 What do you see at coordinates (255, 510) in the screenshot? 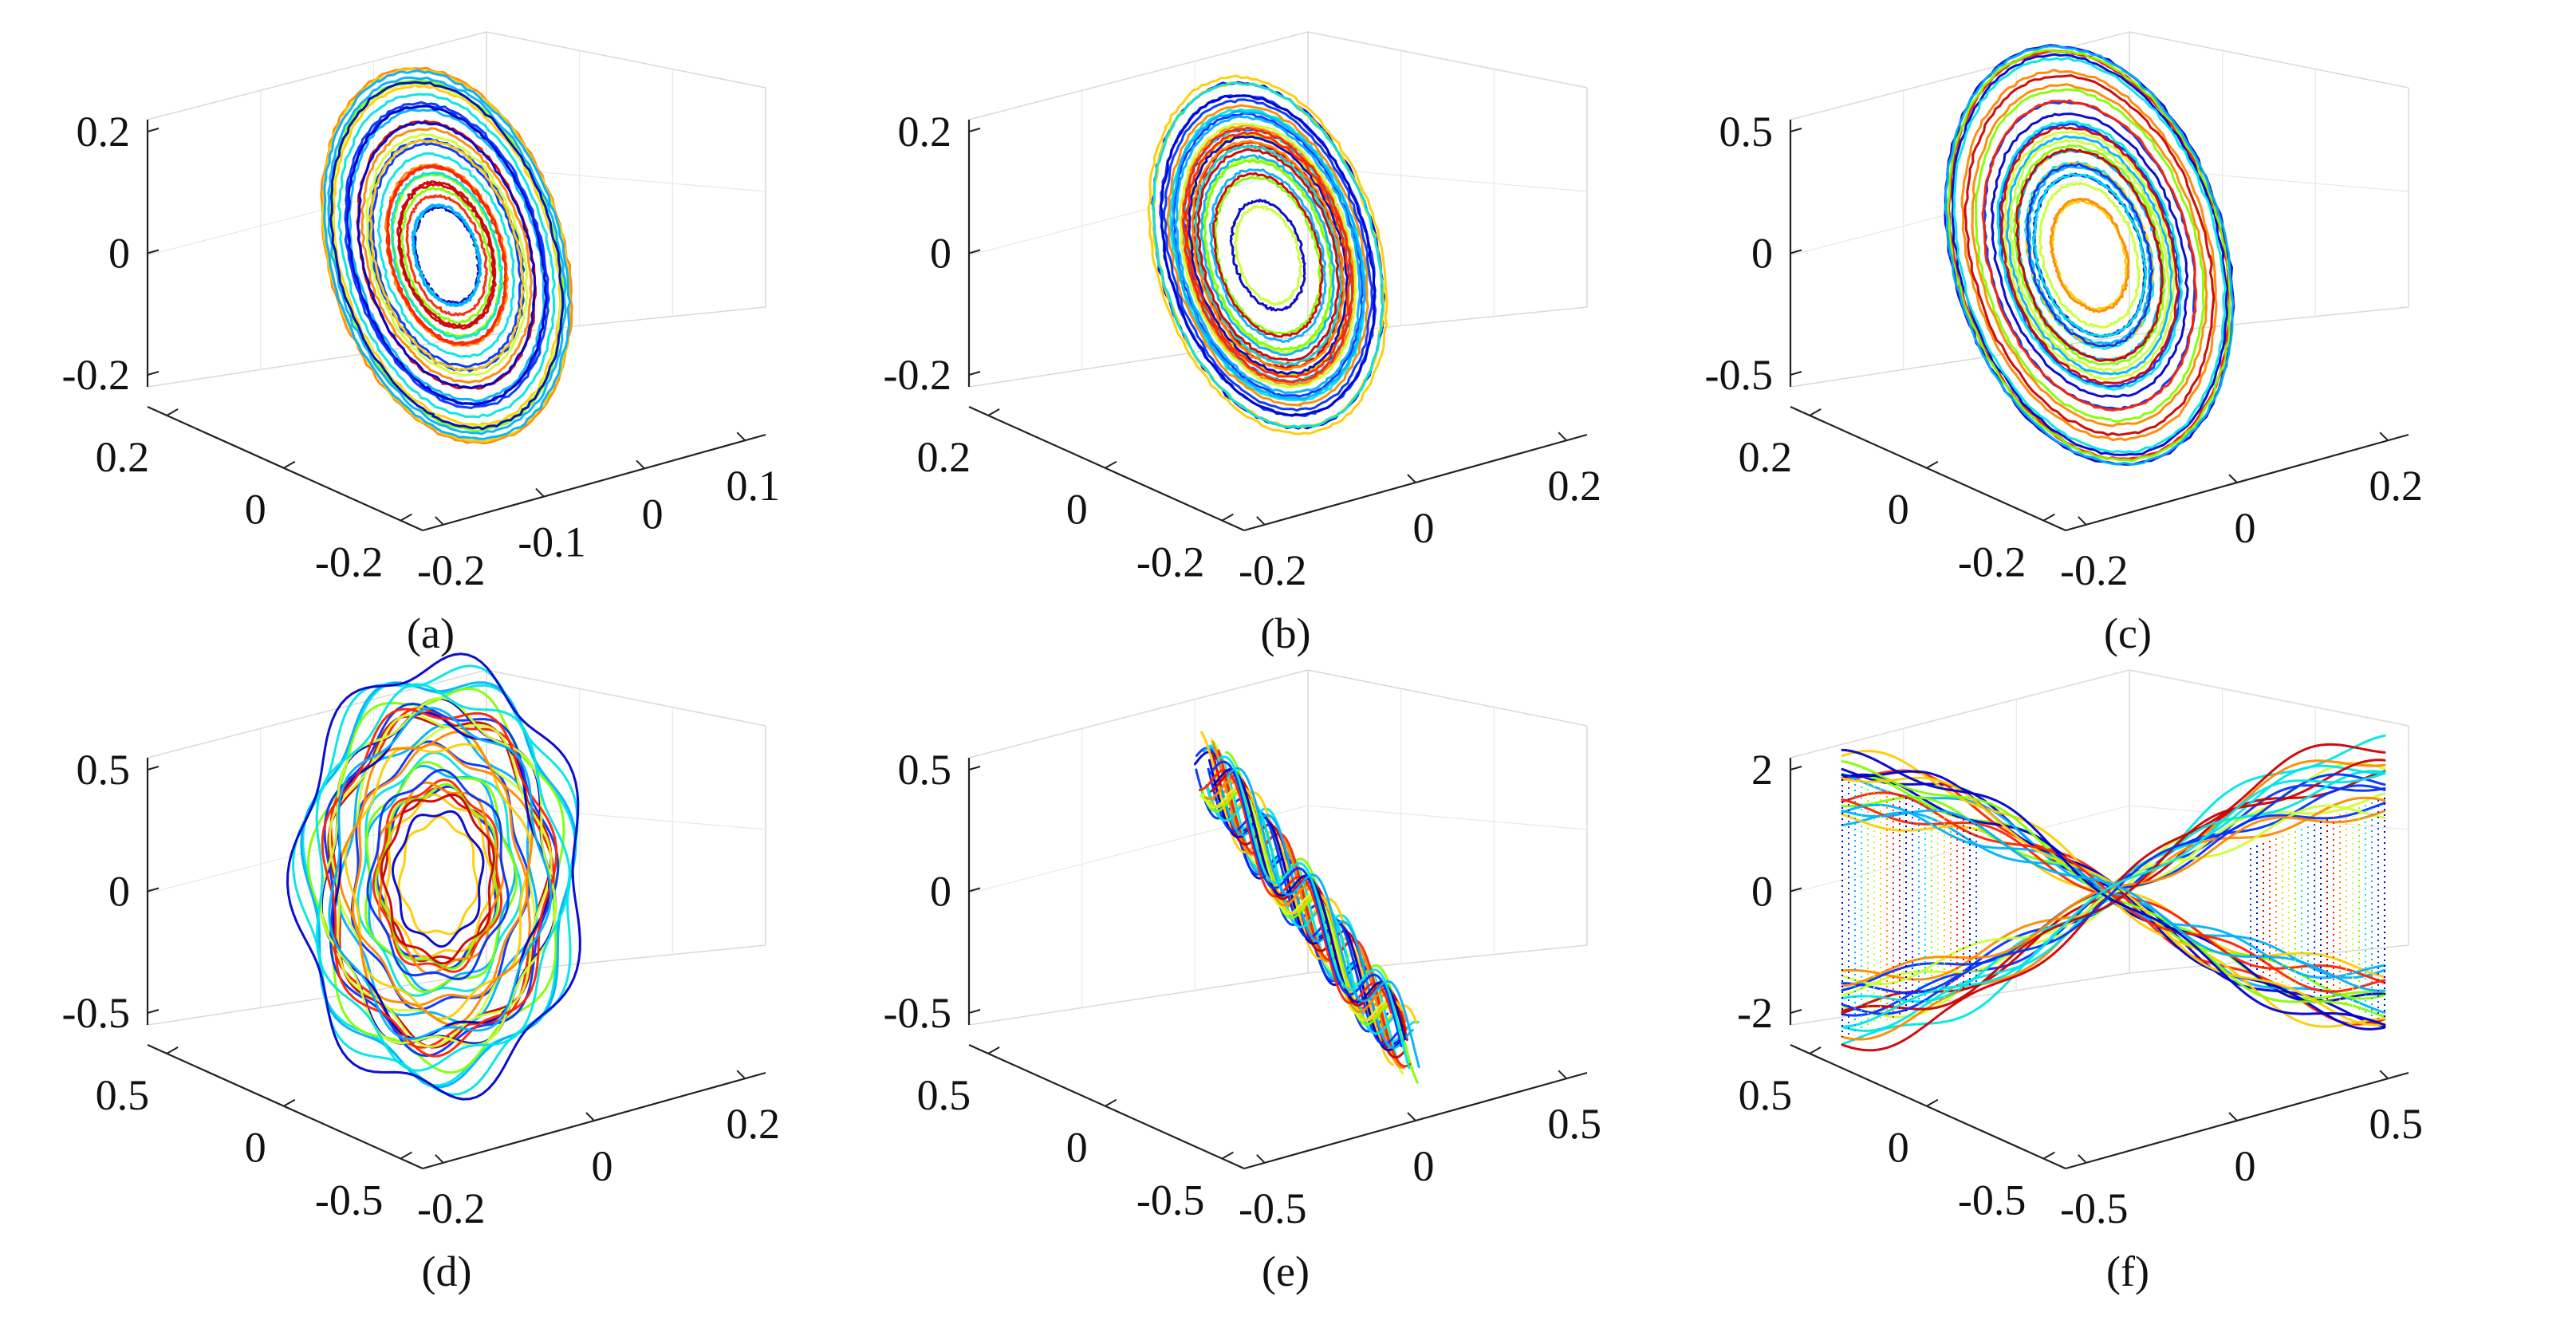
I see `y-tick-label: 0` at bounding box center [255, 510].